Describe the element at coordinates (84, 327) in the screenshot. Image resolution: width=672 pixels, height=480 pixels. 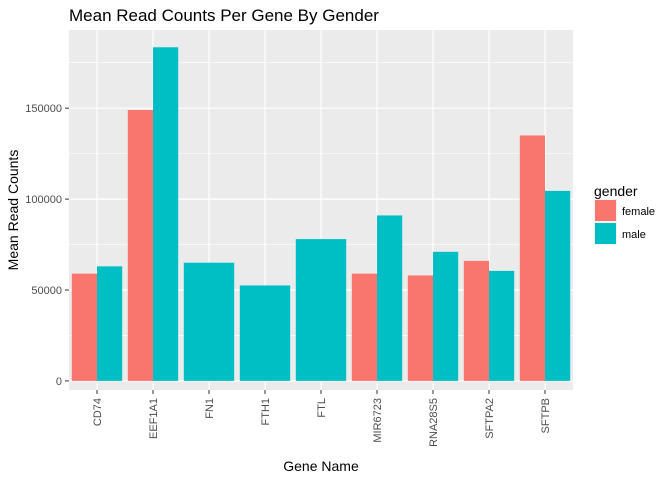
I see `bar-female-cd74` at that location.